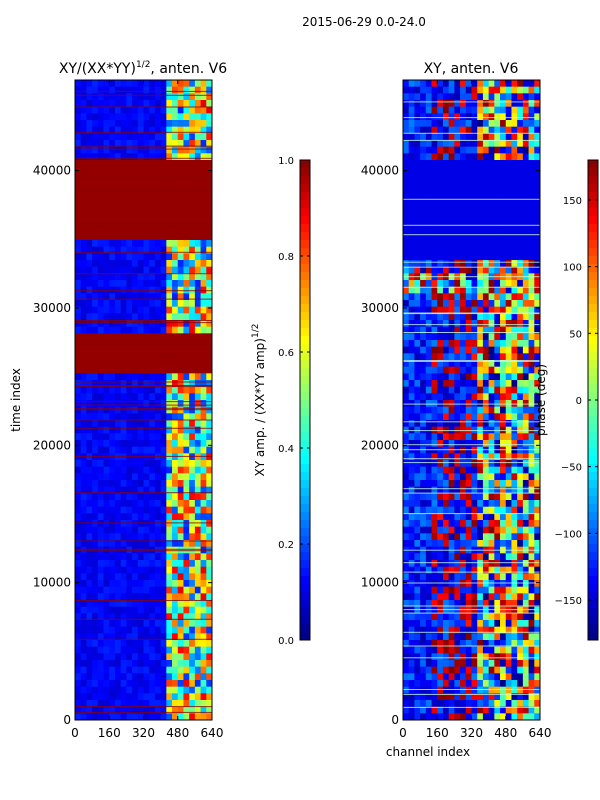 This screenshot has height=800, width=600. What do you see at coordinates (380, 583) in the screenshot?
I see `y-tick-label: 10000` at bounding box center [380, 583].